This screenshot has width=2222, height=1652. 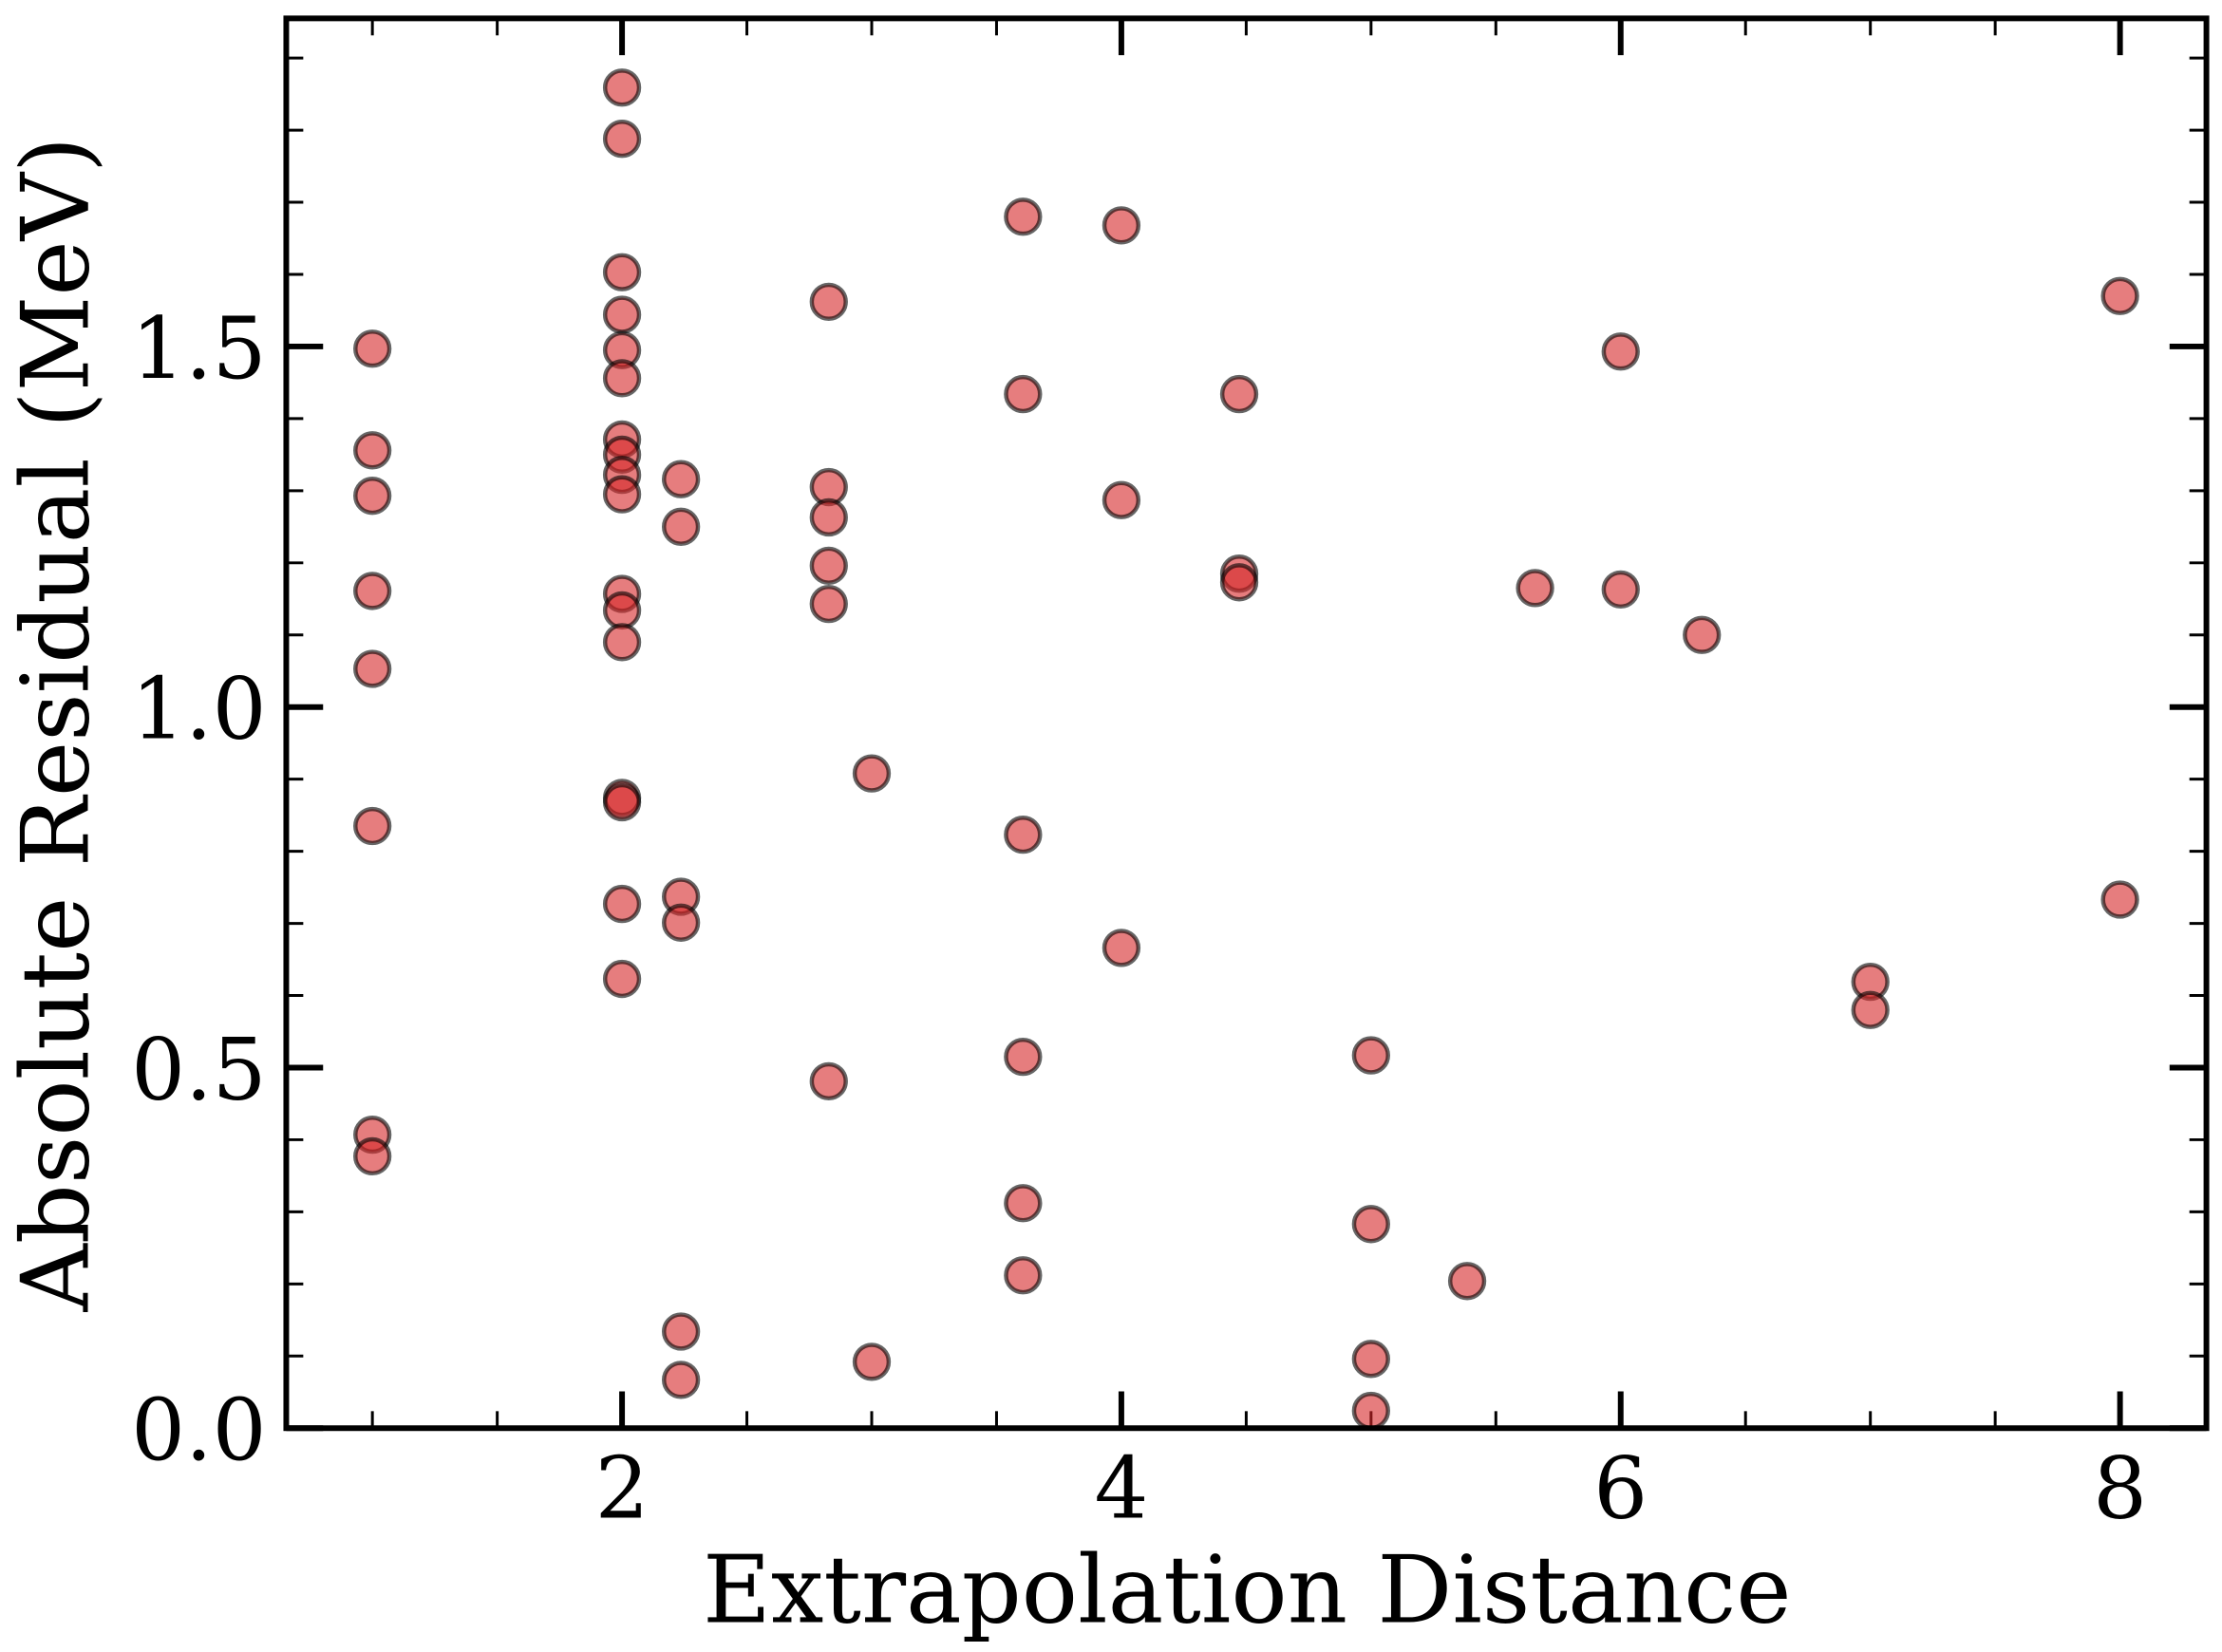 I want to click on x-tick-label: 4, so click(x=1121, y=1488).